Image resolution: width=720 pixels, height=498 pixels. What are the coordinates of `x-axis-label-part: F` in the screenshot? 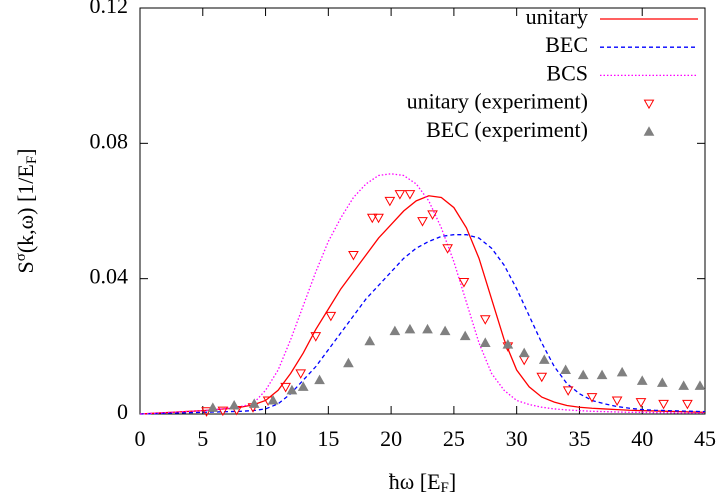 It's located at (445, 488).